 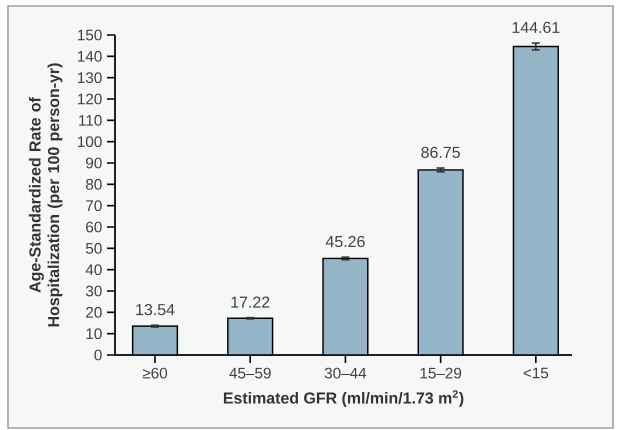 What do you see at coordinates (155, 310) in the screenshot?
I see `data-label: 13.54` at bounding box center [155, 310].